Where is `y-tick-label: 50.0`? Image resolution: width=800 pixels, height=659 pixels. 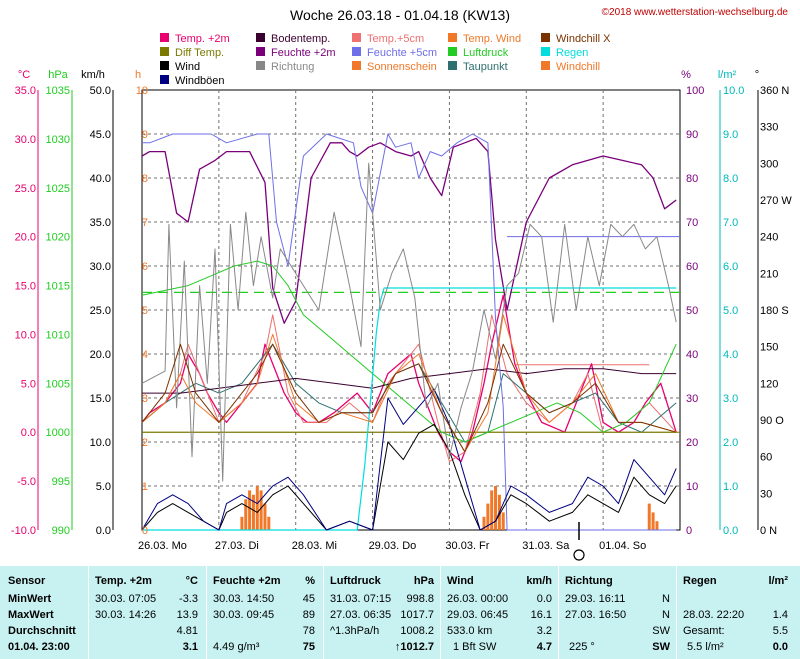 y-tick-label: 50.0 is located at coordinates (100, 91).